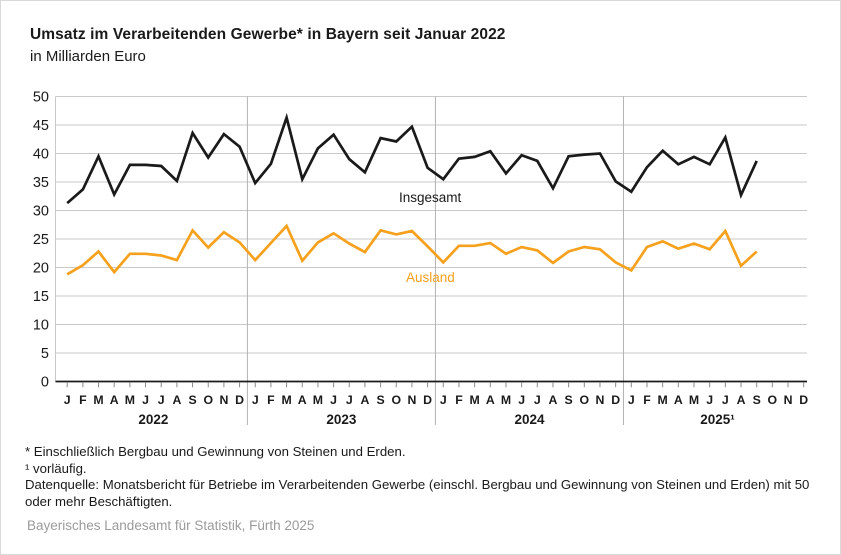 The height and width of the screenshot is (555, 841). I want to click on chart-subtitle: in Milliarden Euro, so click(88, 56).